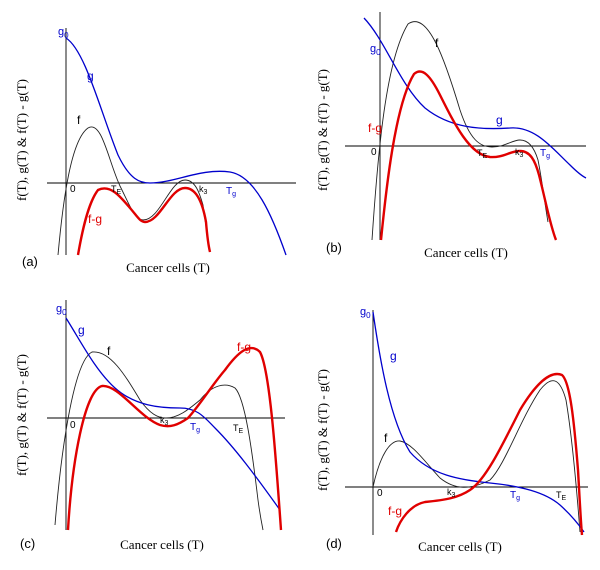 This screenshot has width=600, height=570. I want to click on panel-letter: (b), so click(334, 247).